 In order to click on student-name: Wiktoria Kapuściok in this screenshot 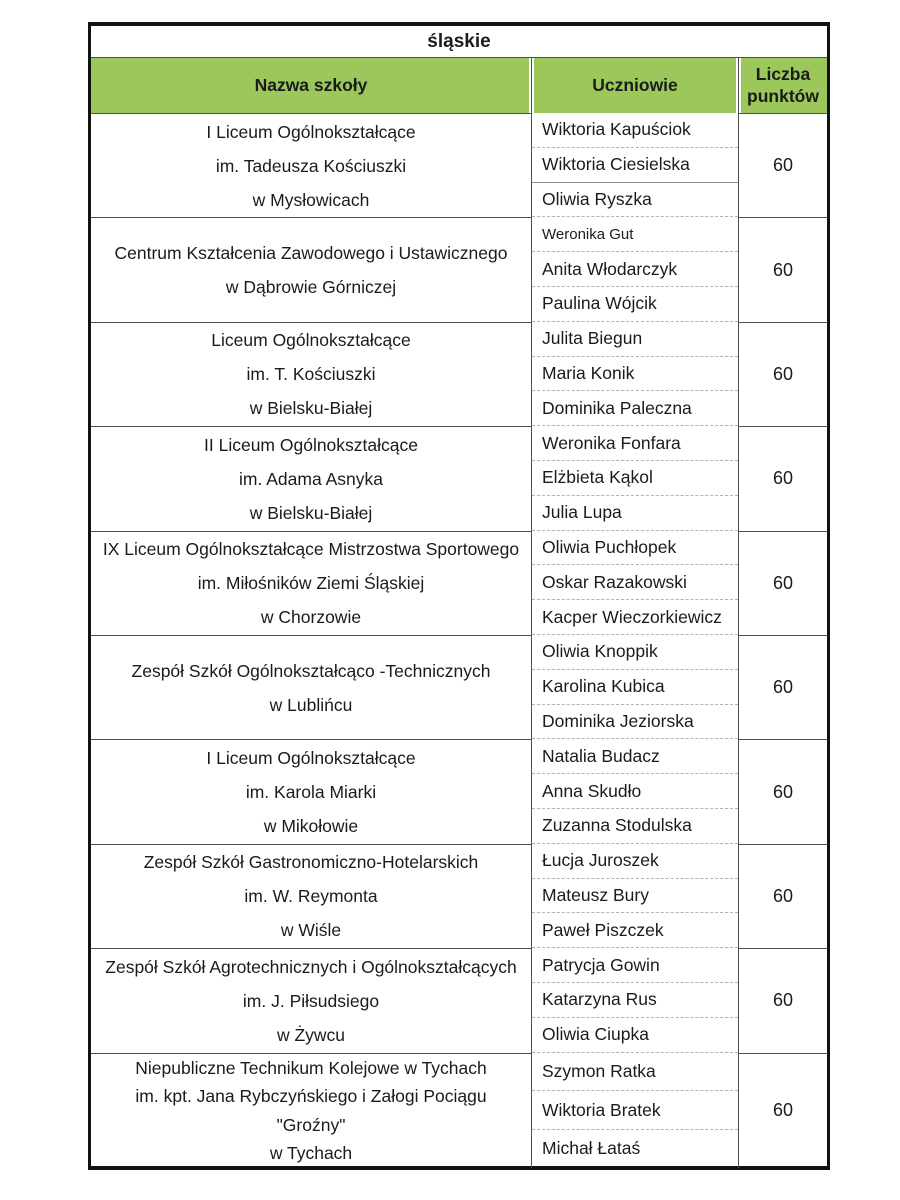, I will do `click(635, 130)`.